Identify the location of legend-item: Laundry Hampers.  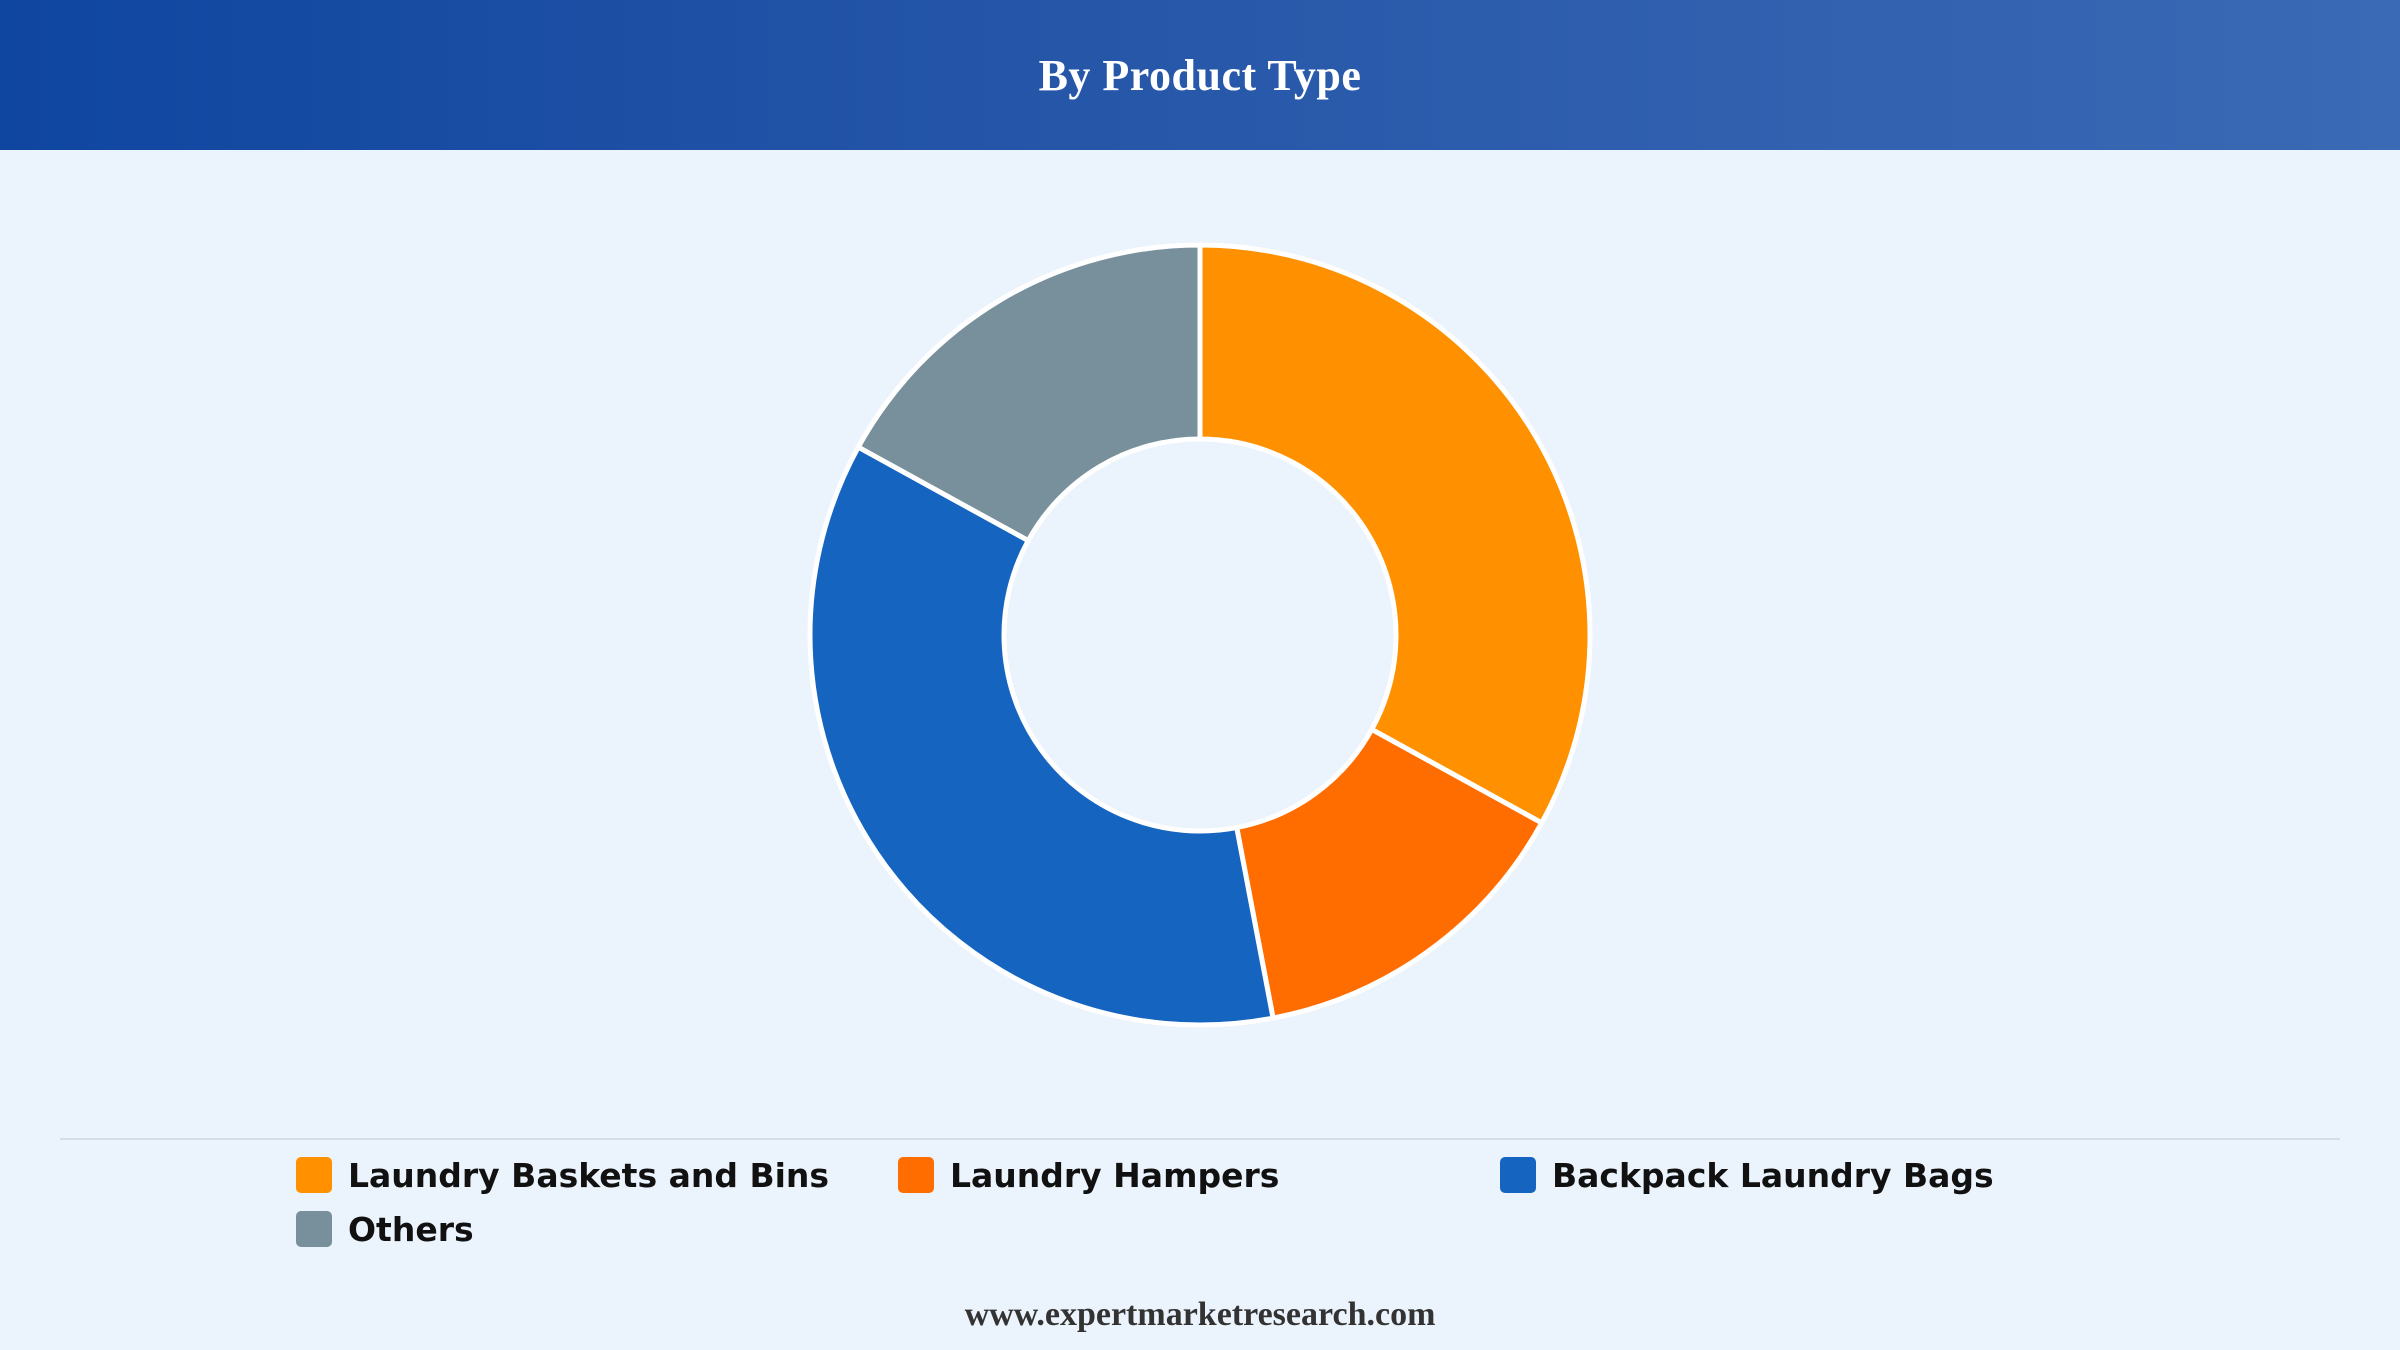
(1199, 1175).